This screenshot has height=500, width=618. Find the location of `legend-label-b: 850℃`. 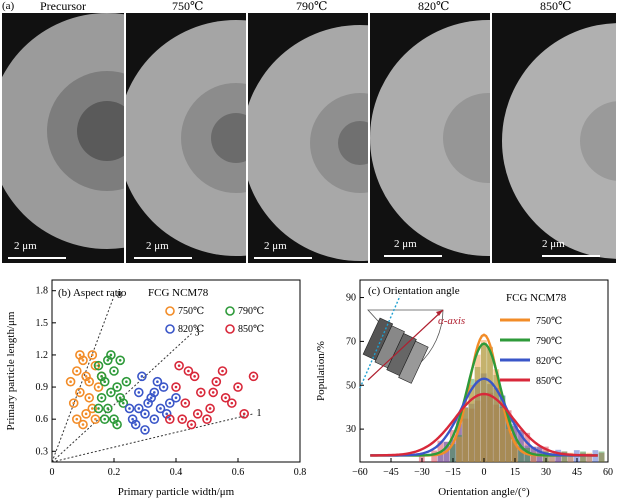

legend-label-b: 850℃ is located at coordinates (251, 329).